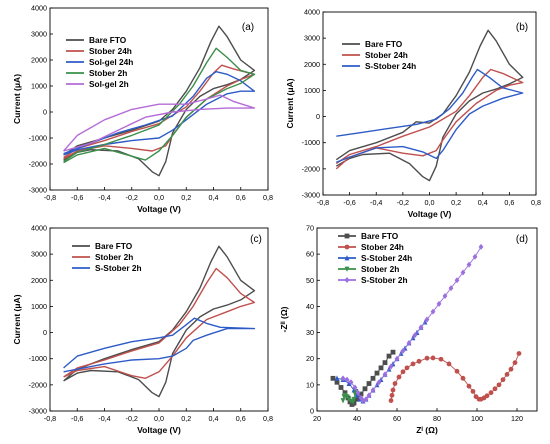  What do you see at coordinates (39, 60) in the screenshot?
I see `y-tick-label: 2000` at bounding box center [39, 60].